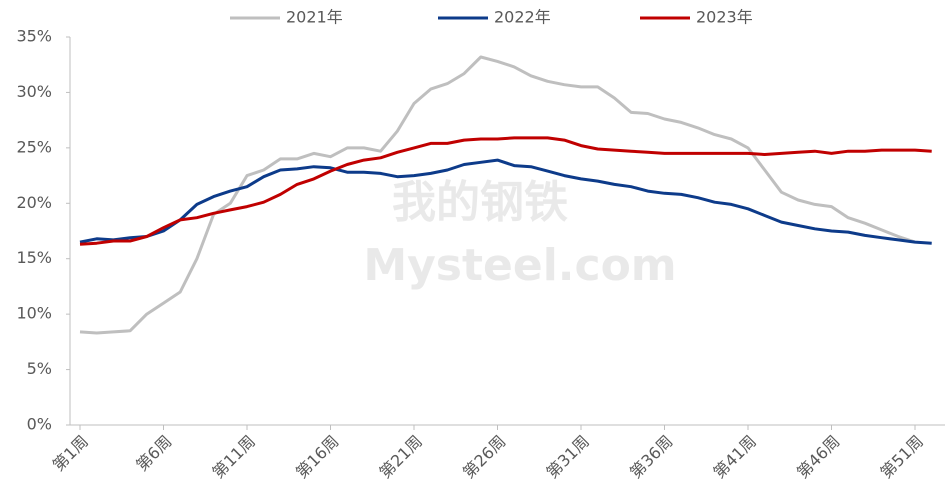 This screenshot has height=500, width=948. Describe the element at coordinates (519, 265) in the screenshot. I see `watermark: Mysteel.com` at that location.